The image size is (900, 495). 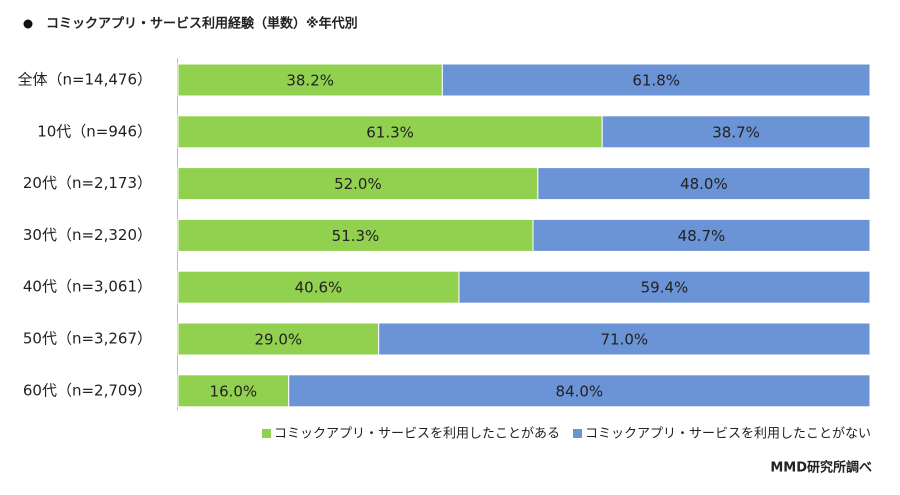 What do you see at coordinates (94, 131) in the screenshot?
I see `category-label: 10代（n=946）` at bounding box center [94, 131].